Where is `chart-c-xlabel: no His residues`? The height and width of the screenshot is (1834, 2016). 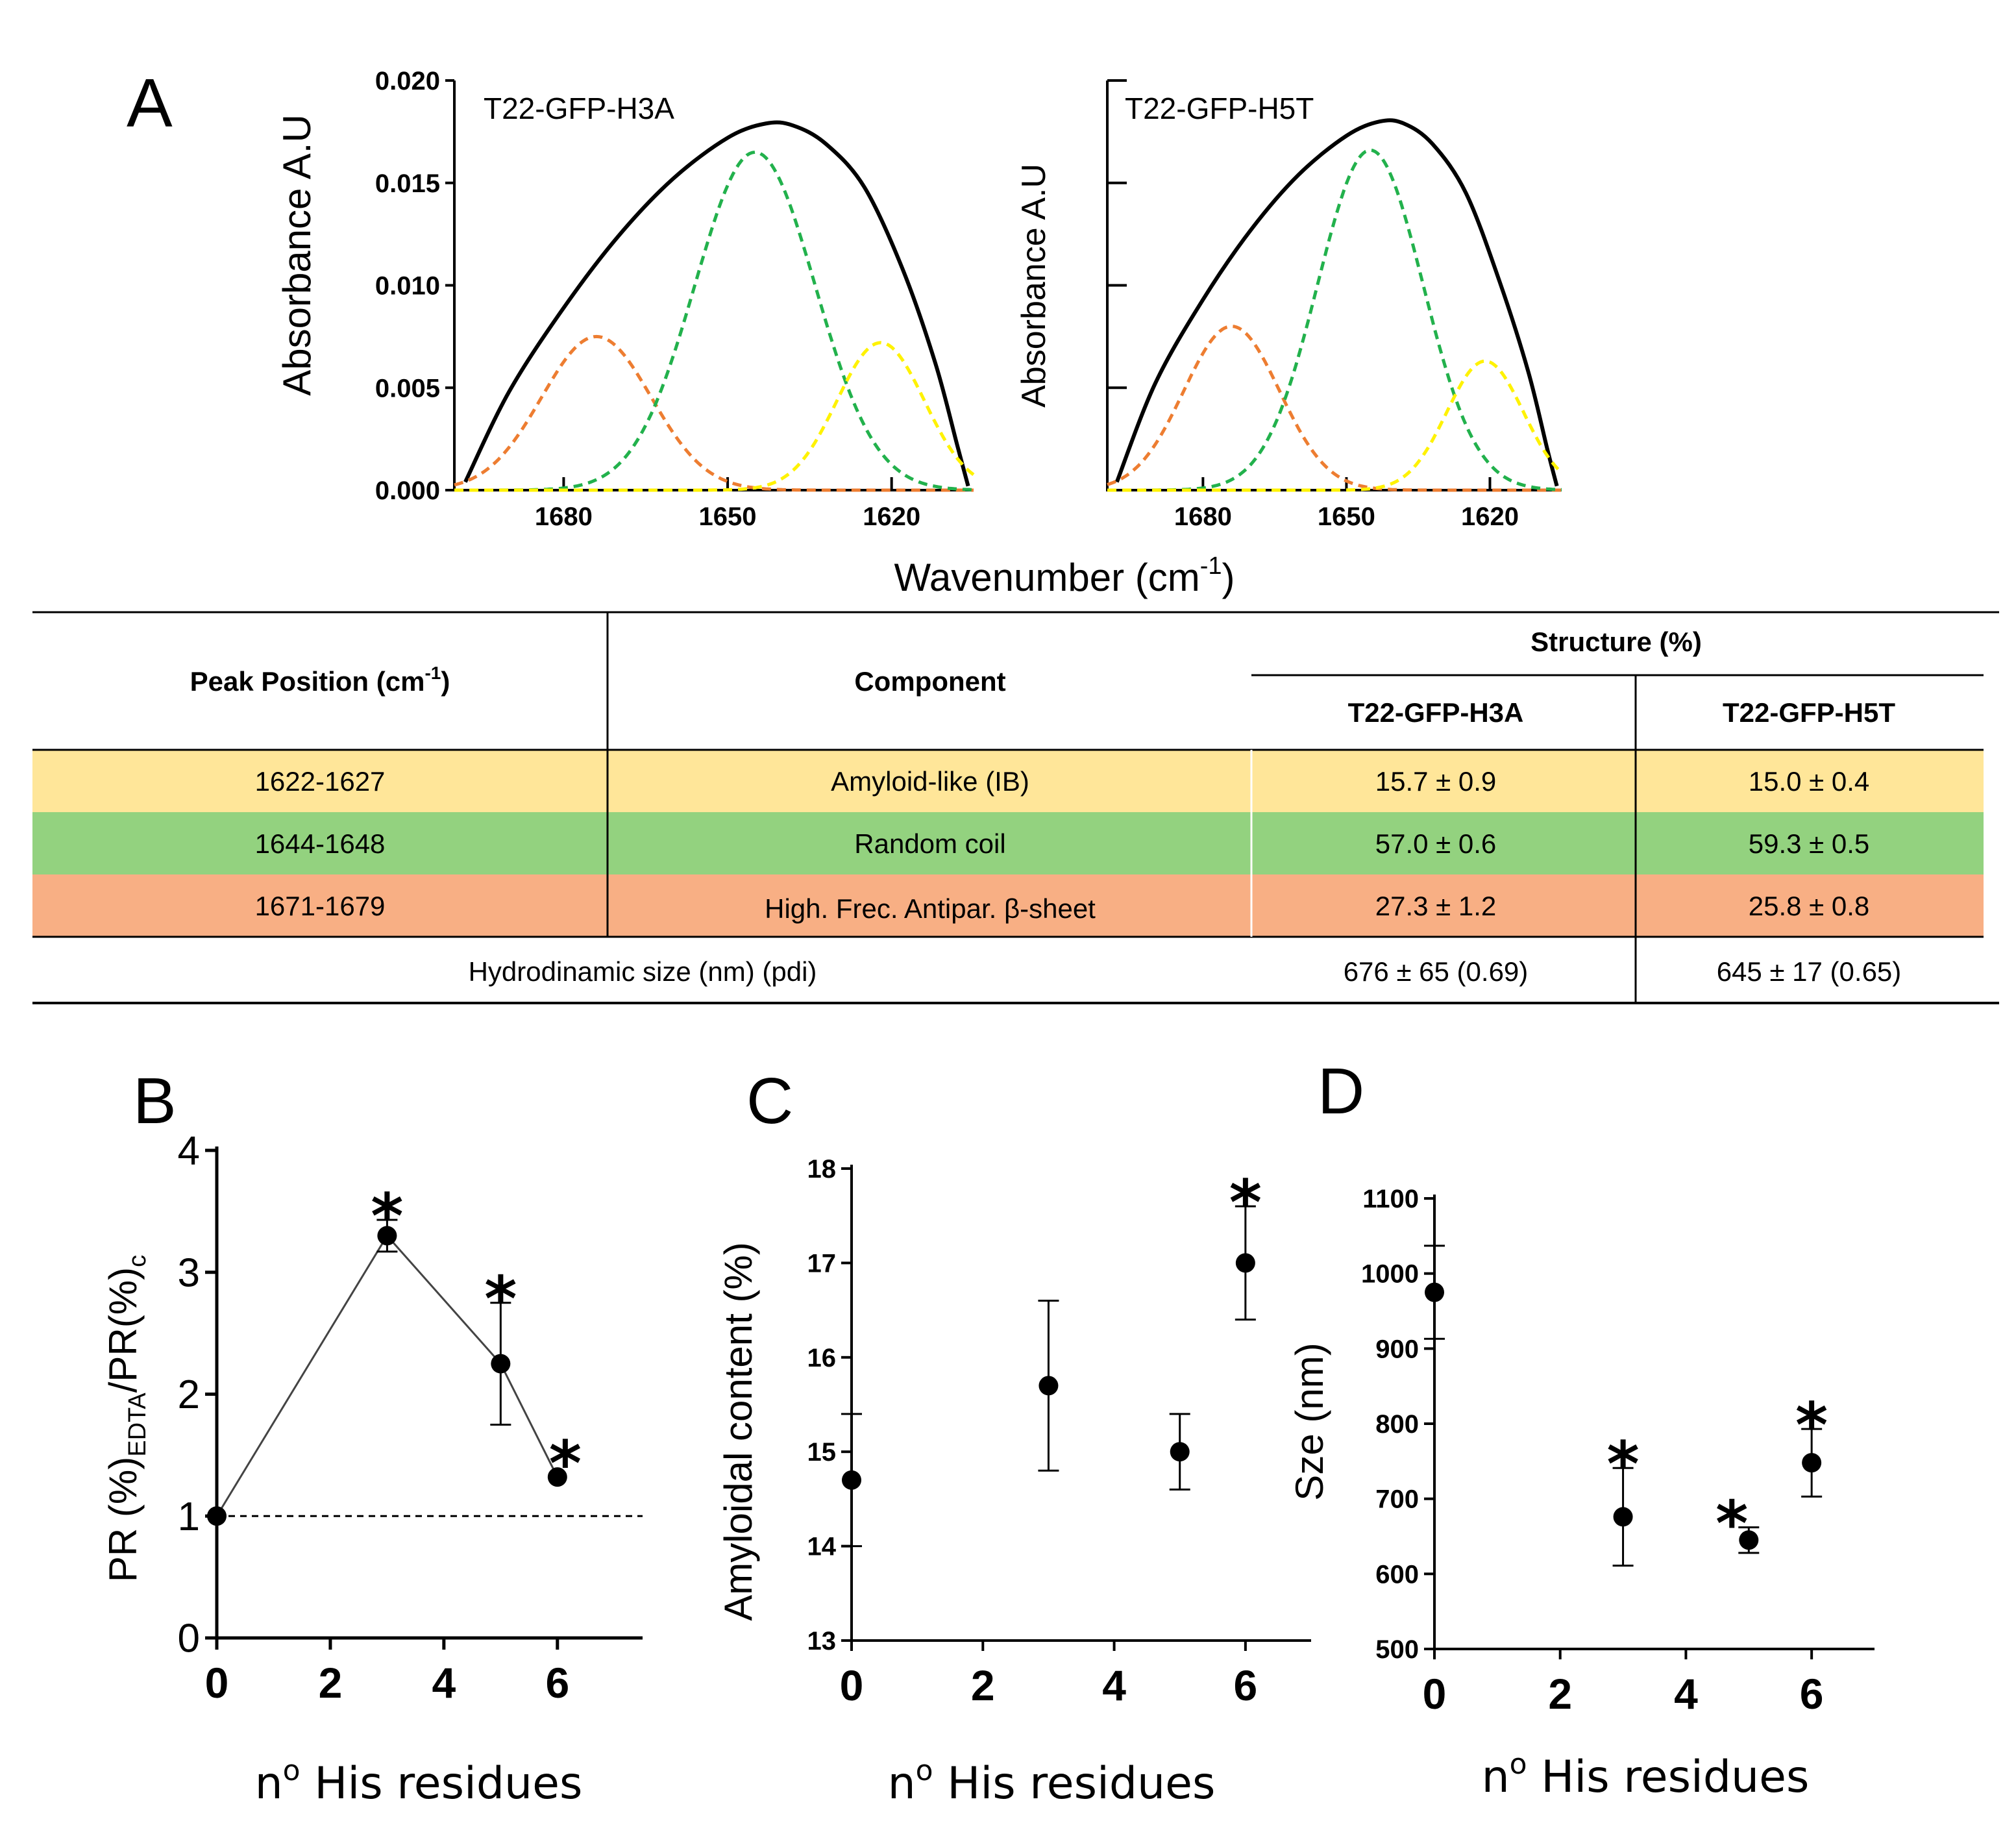
chart-c-xlabel: no His residues is located at coordinates (1052, 1781).